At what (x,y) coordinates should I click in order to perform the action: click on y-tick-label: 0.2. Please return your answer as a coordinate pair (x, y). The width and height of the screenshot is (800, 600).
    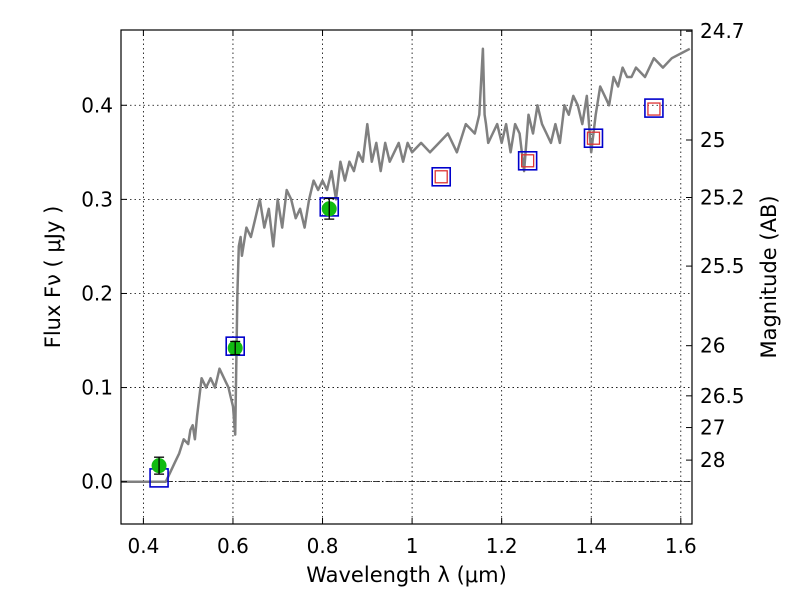
    Looking at the image, I should click on (97, 293).